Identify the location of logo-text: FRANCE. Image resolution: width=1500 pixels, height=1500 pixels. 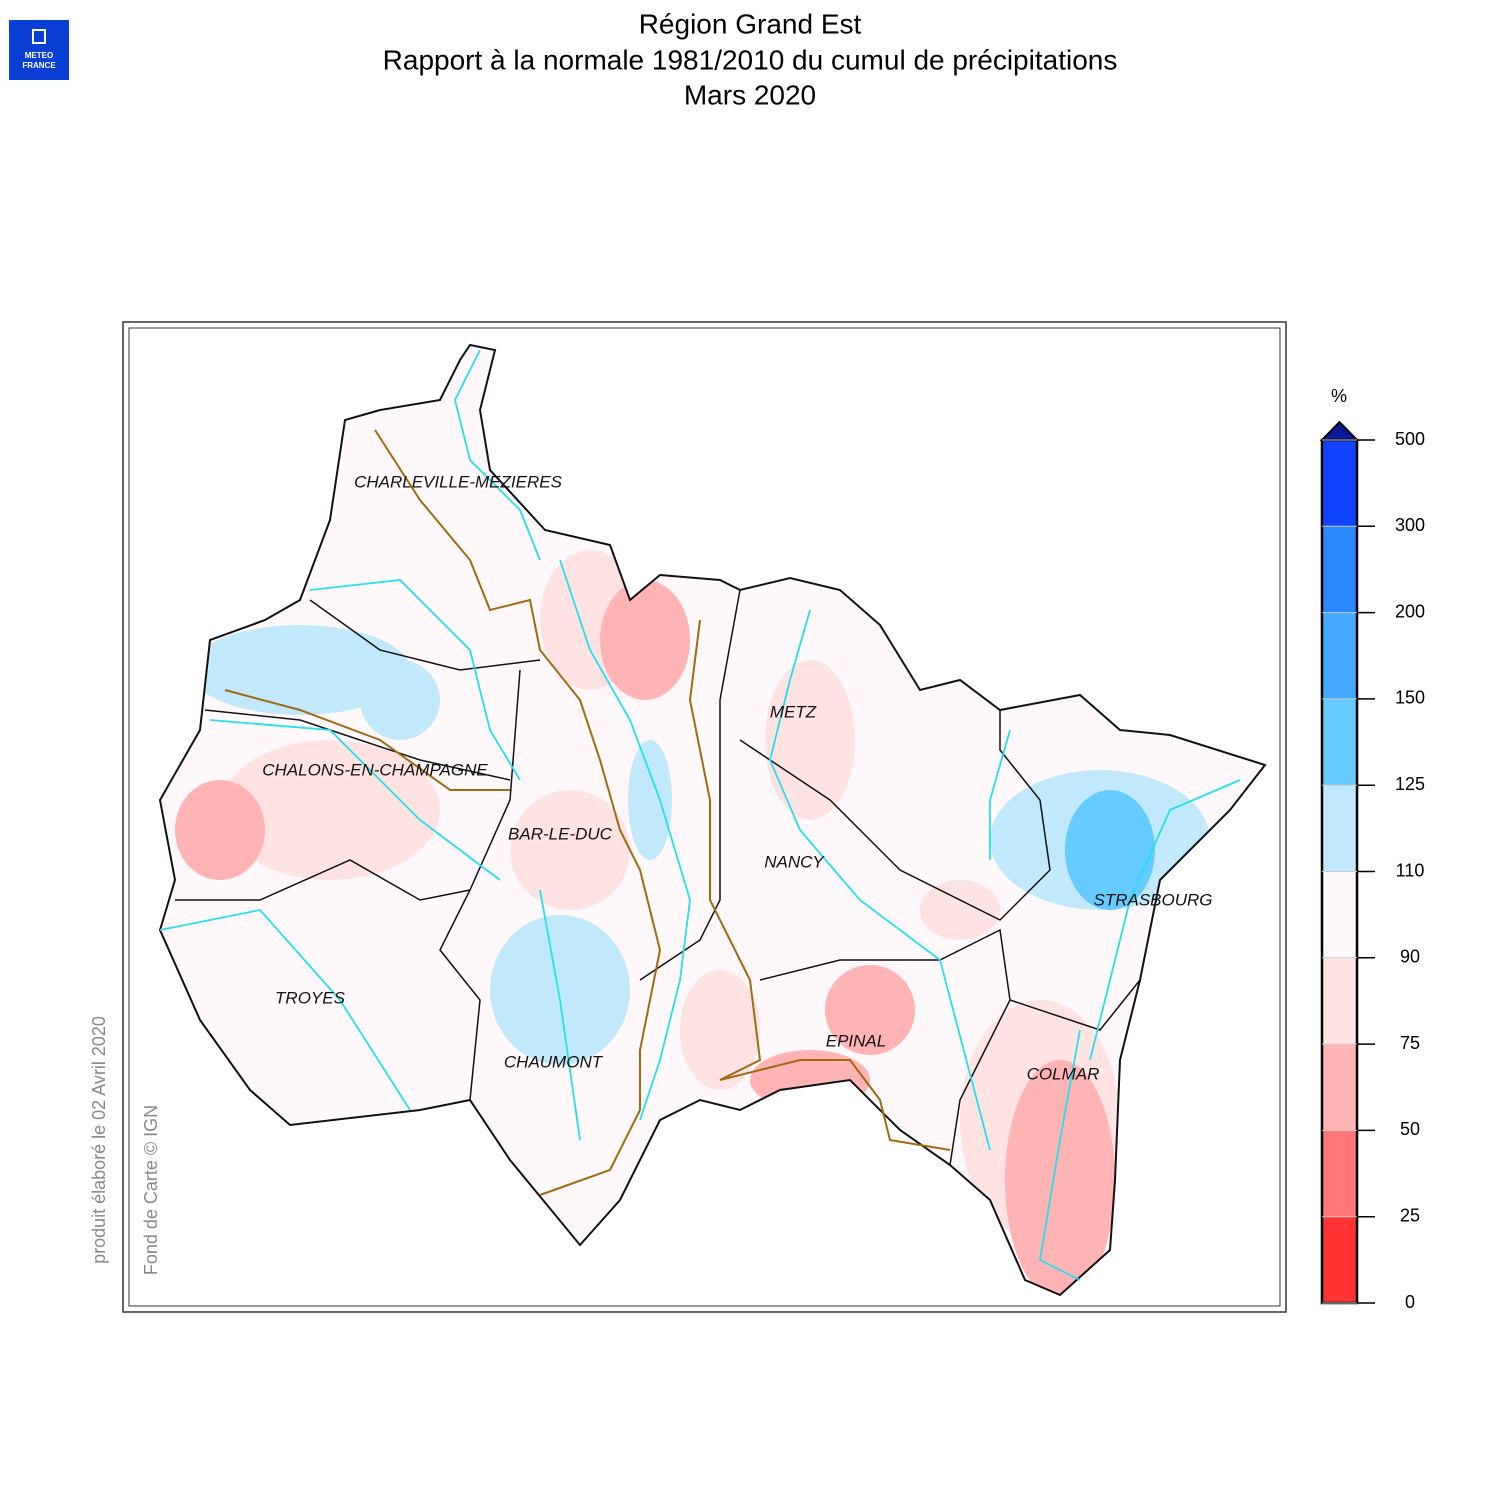
(39, 65).